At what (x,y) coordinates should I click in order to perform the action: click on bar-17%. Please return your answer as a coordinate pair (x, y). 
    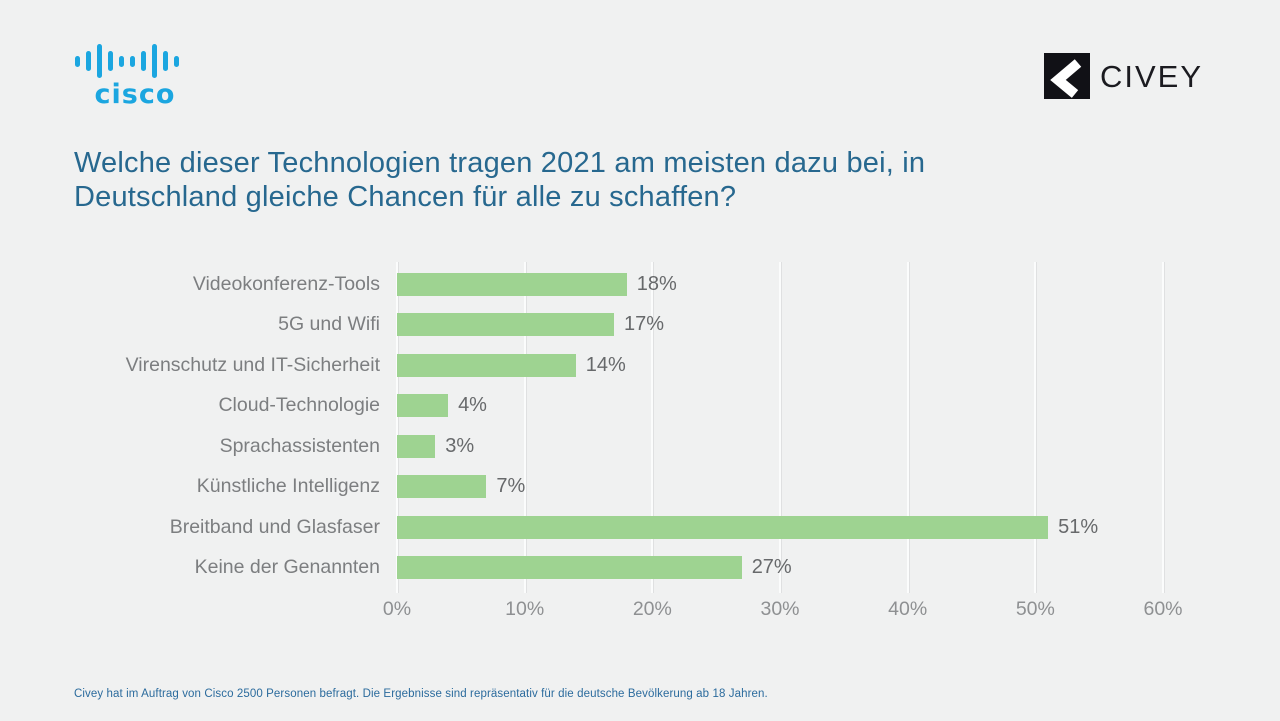
    Looking at the image, I should click on (506, 325).